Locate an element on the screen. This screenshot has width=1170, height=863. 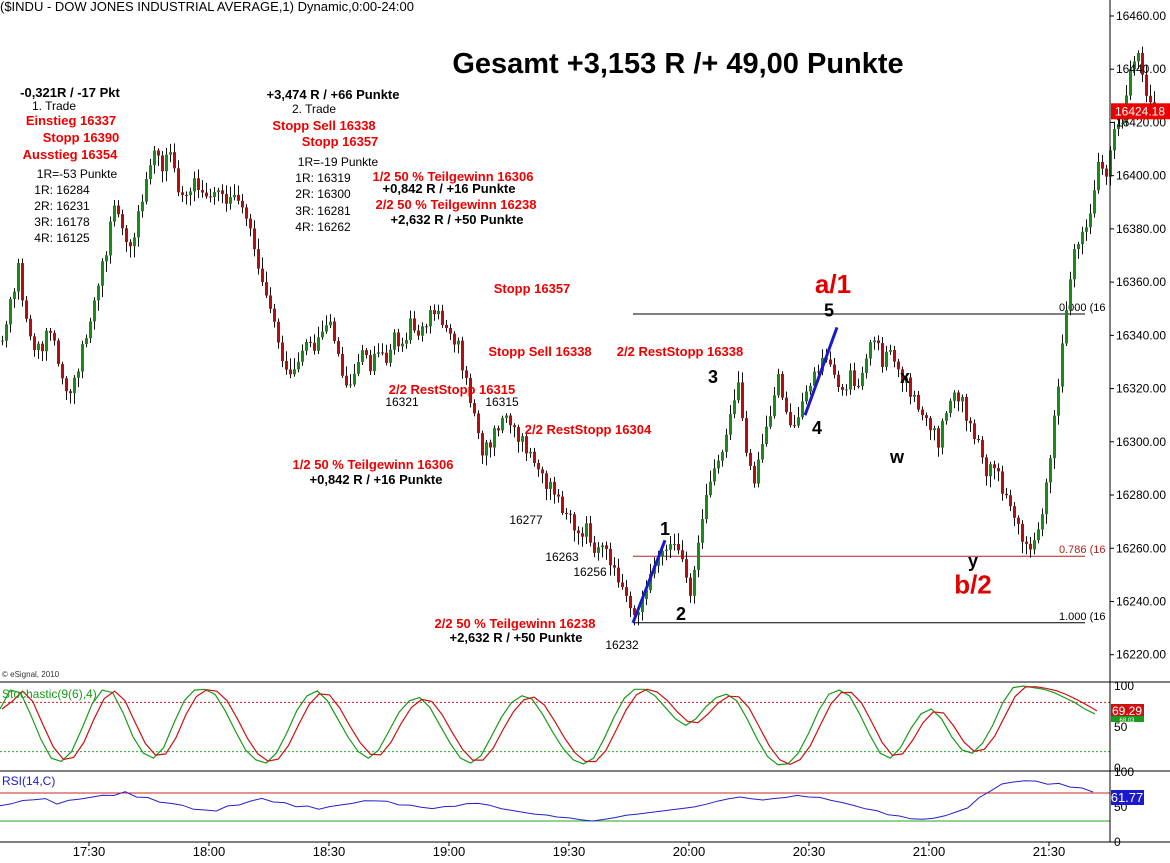
wave-label: 1 is located at coordinates (665, 529).